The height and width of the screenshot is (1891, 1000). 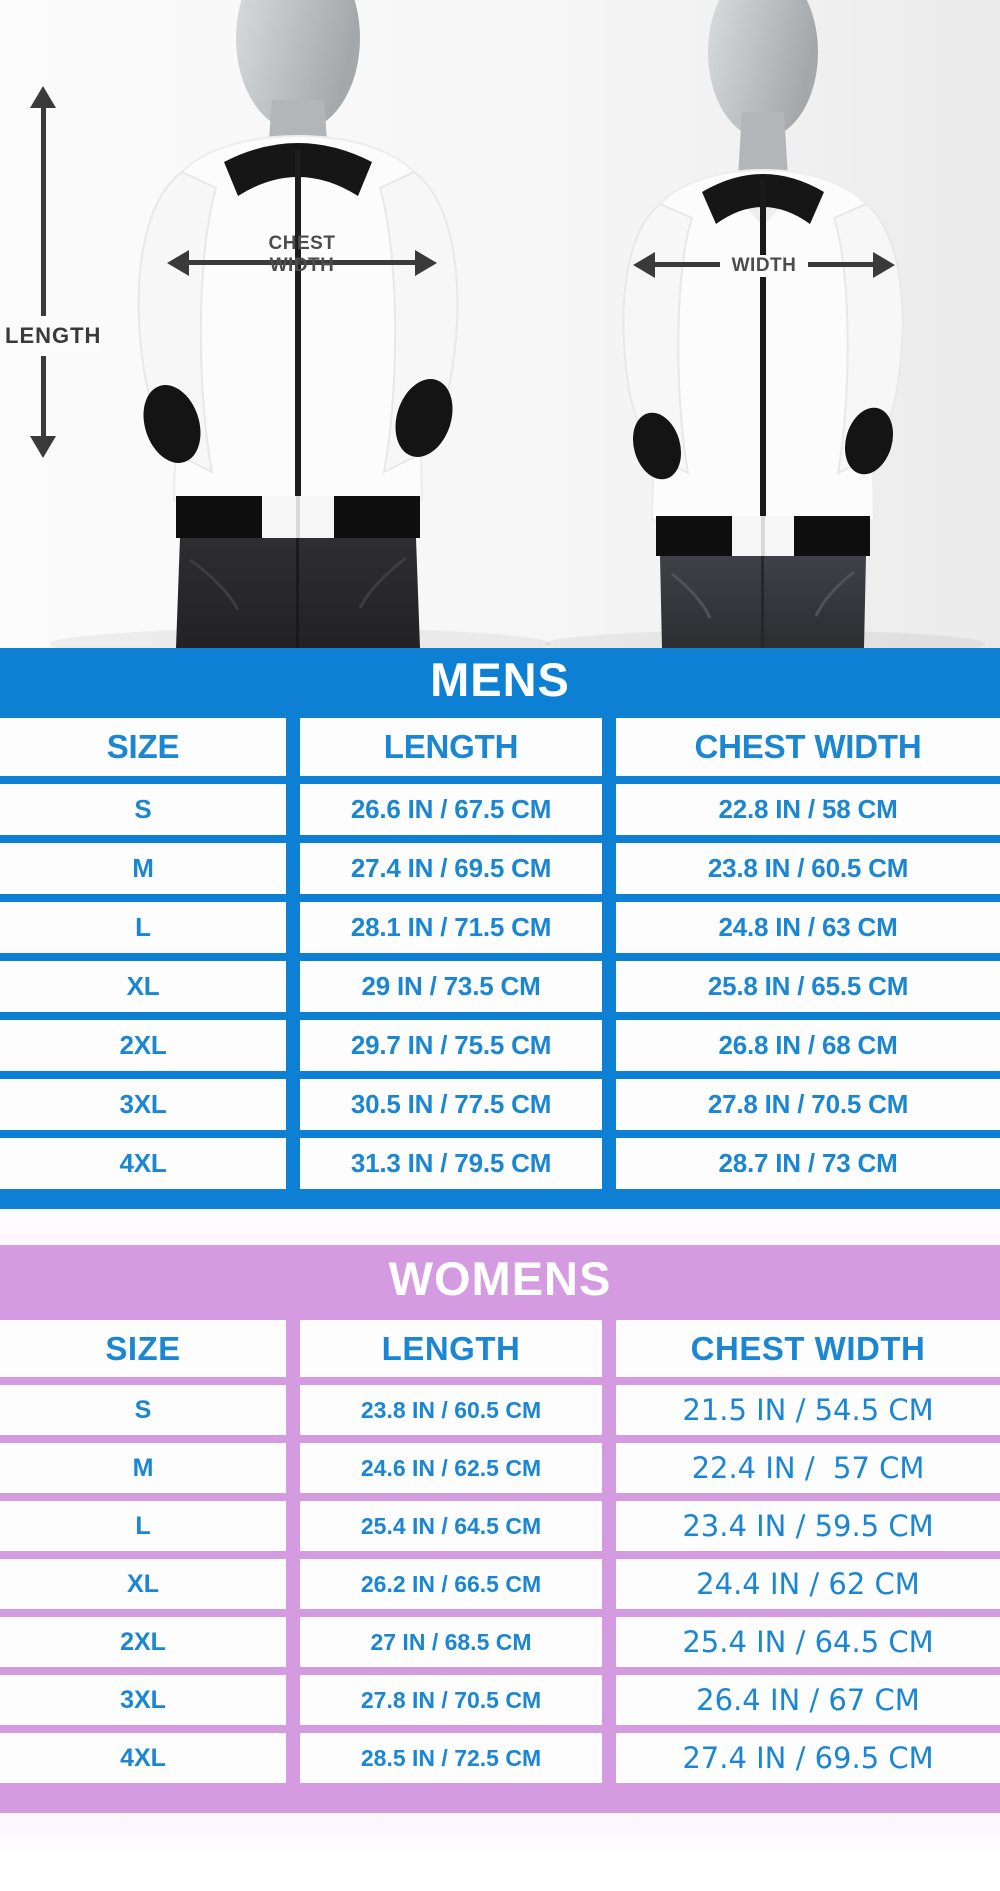 What do you see at coordinates (808, 986) in the screenshot?
I see `chest-width-cell: 25.8 IN / 65.5 CM` at bounding box center [808, 986].